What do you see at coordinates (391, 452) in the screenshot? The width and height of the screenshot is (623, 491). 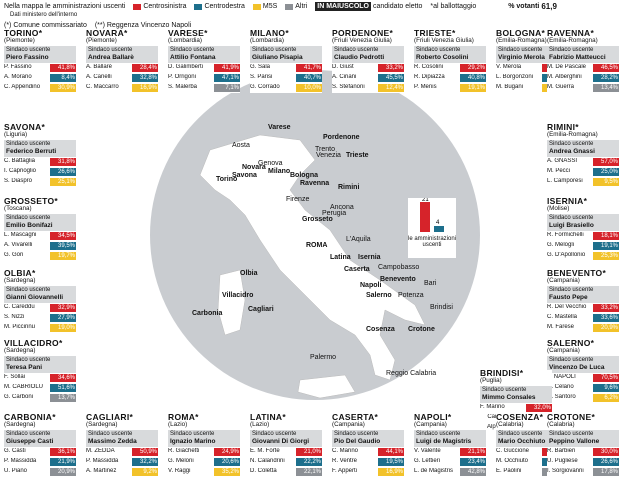 I see `candidate-percent: 44,1%` at bounding box center [391, 452].